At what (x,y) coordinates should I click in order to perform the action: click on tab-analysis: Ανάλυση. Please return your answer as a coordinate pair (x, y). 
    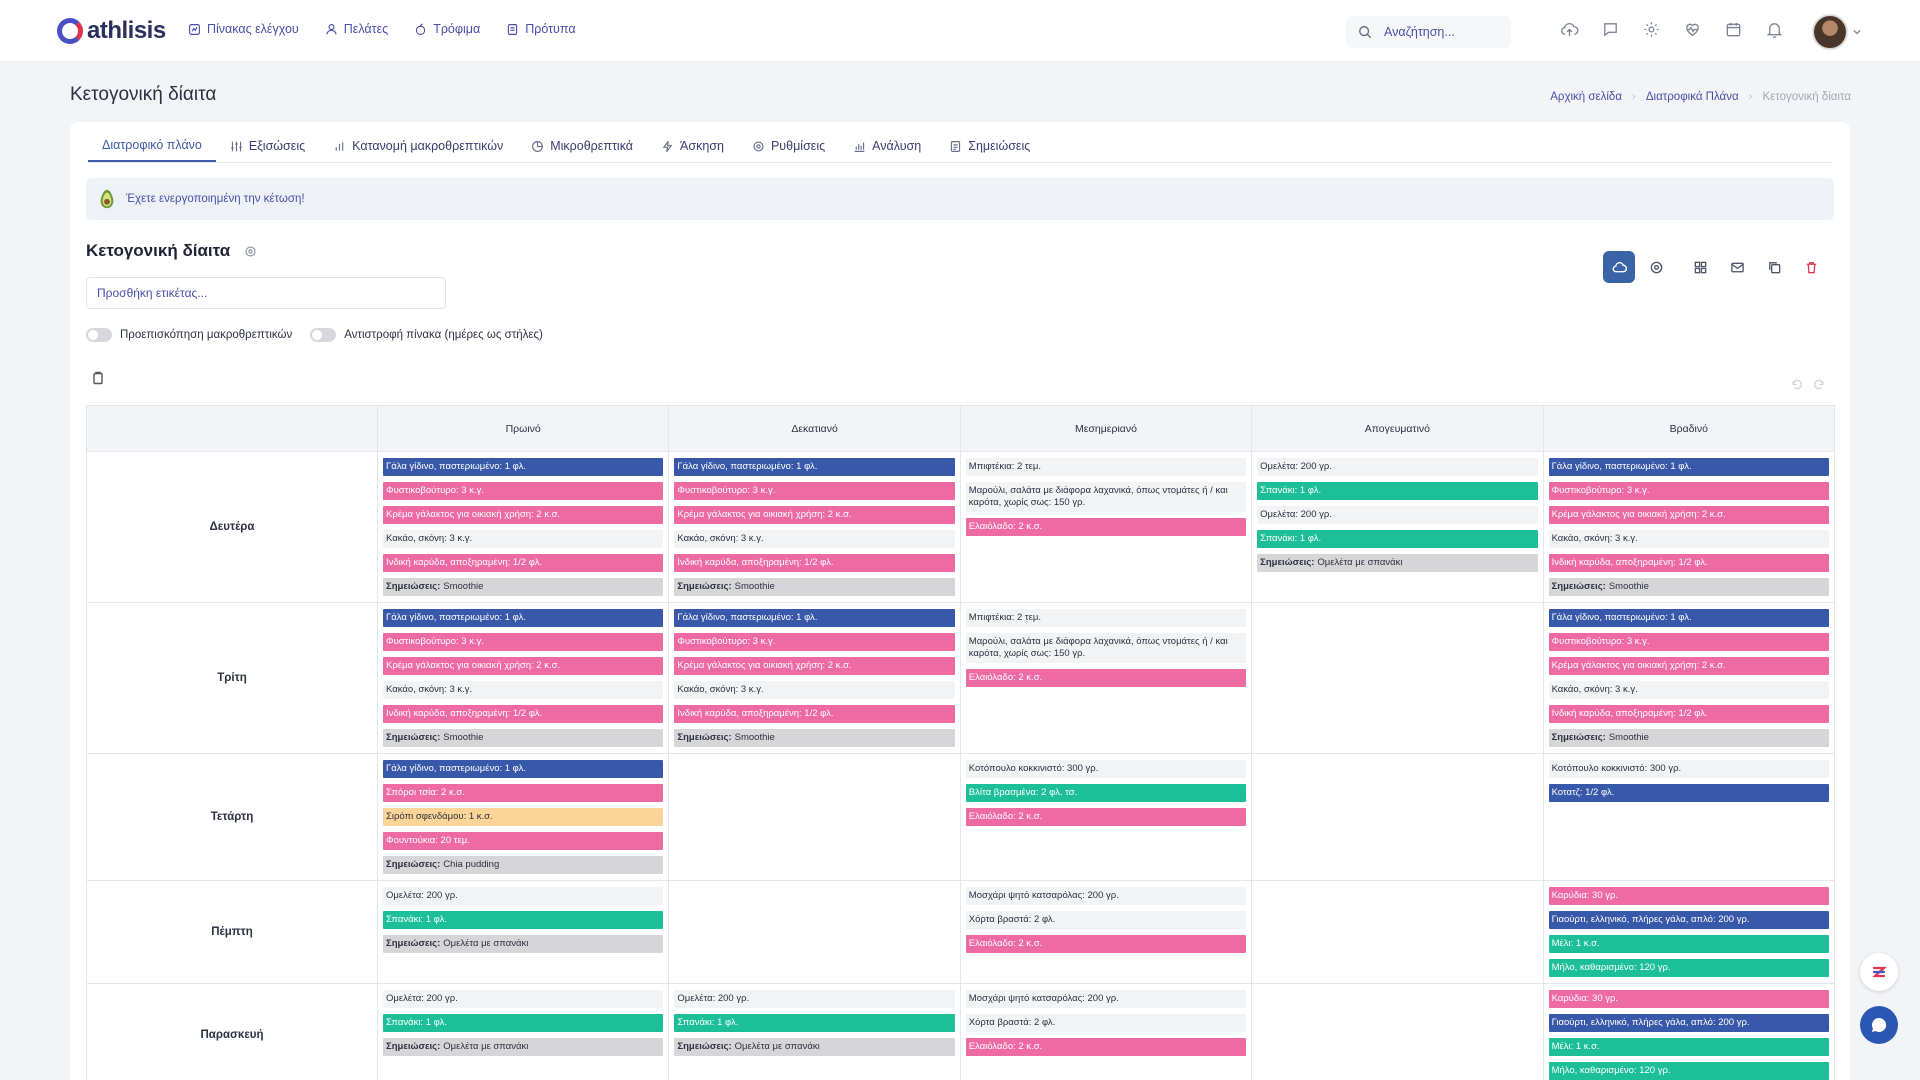
    Looking at the image, I should click on (887, 146).